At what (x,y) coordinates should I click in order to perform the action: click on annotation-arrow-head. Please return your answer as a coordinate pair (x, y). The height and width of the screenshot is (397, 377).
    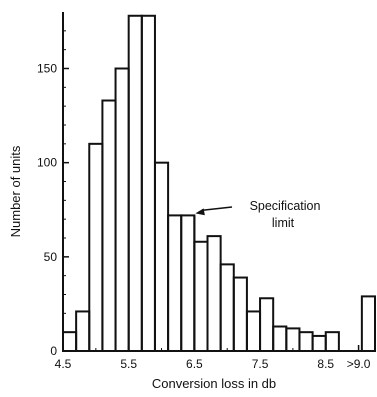
    Looking at the image, I should click on (200, 212).